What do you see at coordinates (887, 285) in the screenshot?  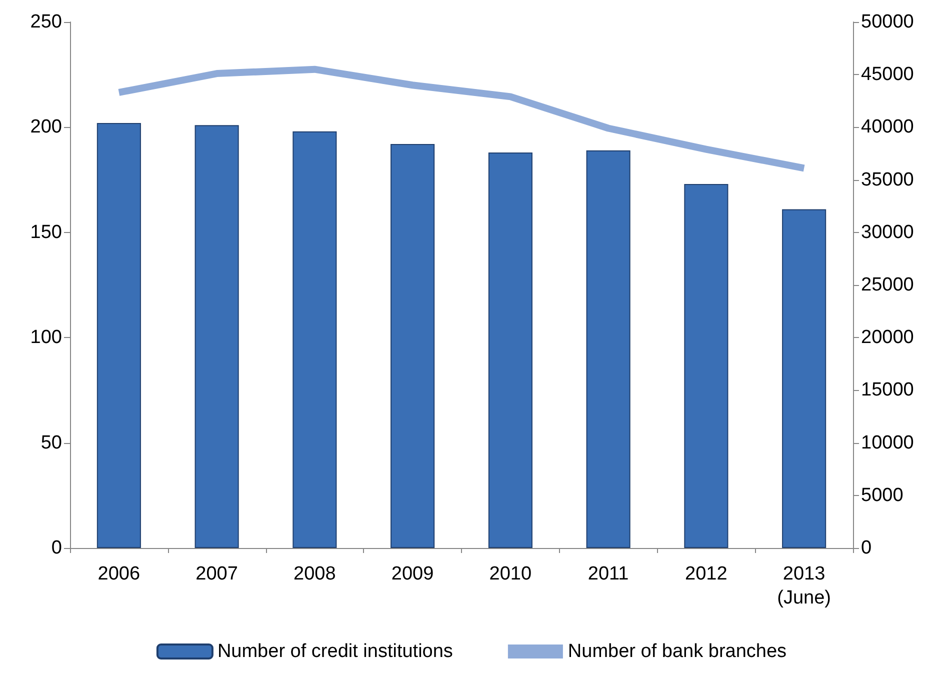 I see `y2-tick-label: 25000` at bounding box center [887, 285].